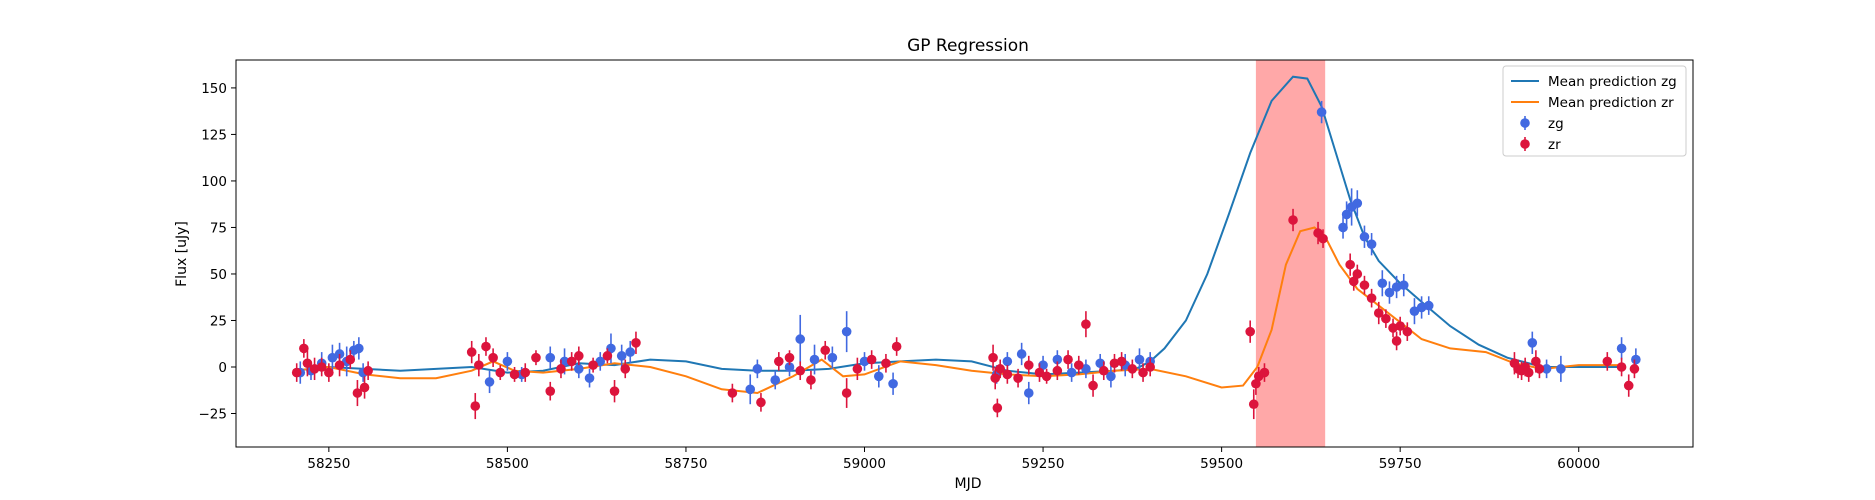 The height and width of the screenshot is (500, 1875). Describe the element at coordinates (968, 46) in the screenshot. I see `chart-title: GP Regression` at that location.